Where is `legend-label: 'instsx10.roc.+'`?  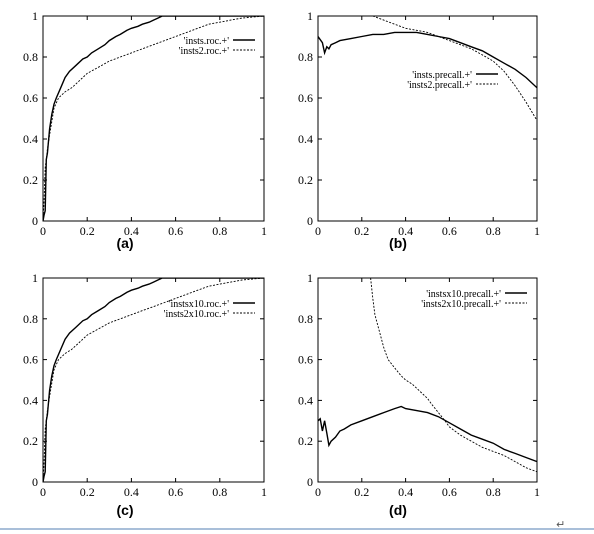
legend-label: 'instsx10.roc.+' is located at coordinates (199, 304).